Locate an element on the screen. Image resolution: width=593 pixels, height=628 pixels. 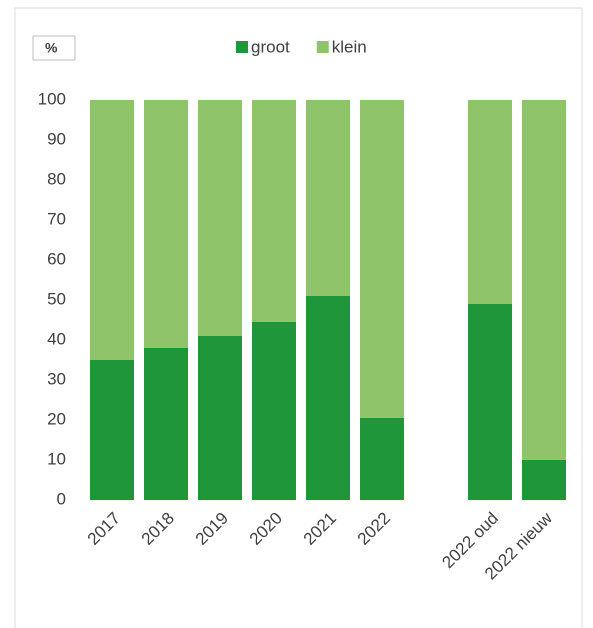
y-tick-label: 0 is located at coordinates (61, 498).